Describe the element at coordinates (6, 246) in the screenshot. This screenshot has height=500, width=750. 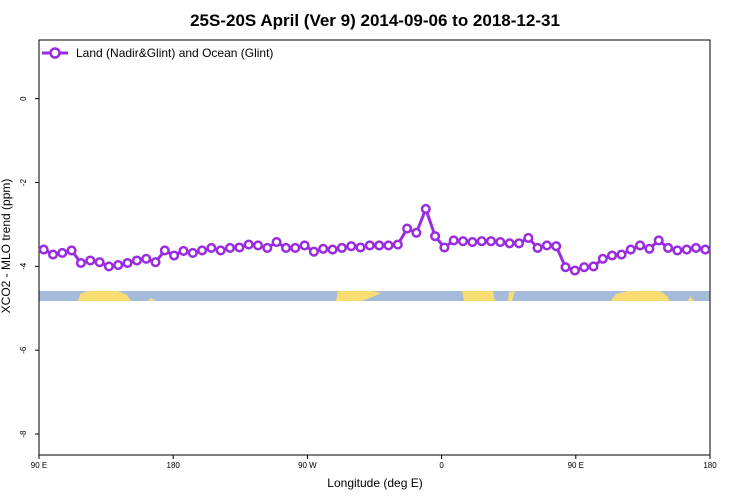
I see `y-axis-label: XCO2 - MLO trend (ppm)` at that location.